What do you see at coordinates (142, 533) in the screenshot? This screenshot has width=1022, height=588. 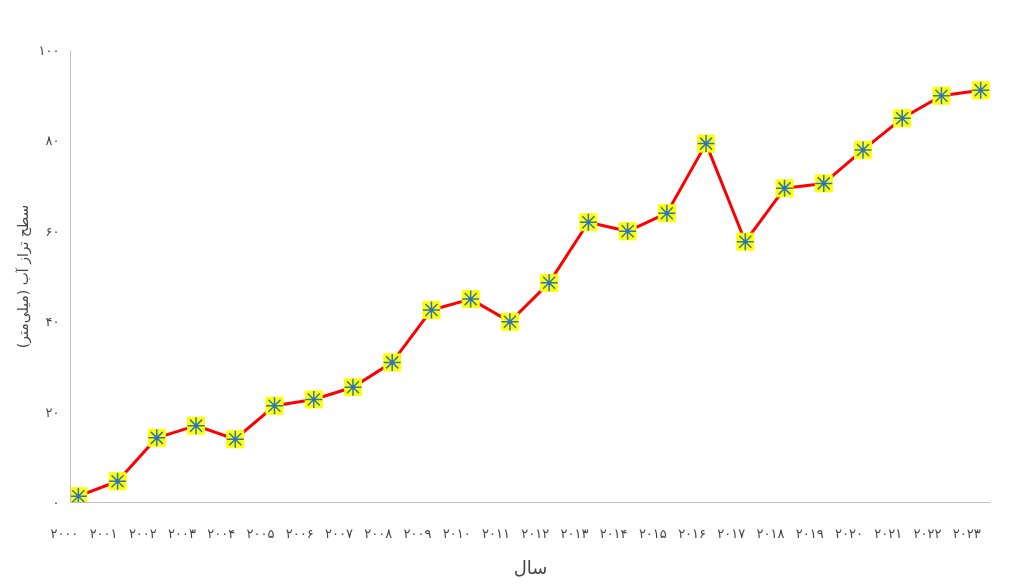 I see `x-tick-label: ۲۰۰۲` at bounding box center [142, 533].